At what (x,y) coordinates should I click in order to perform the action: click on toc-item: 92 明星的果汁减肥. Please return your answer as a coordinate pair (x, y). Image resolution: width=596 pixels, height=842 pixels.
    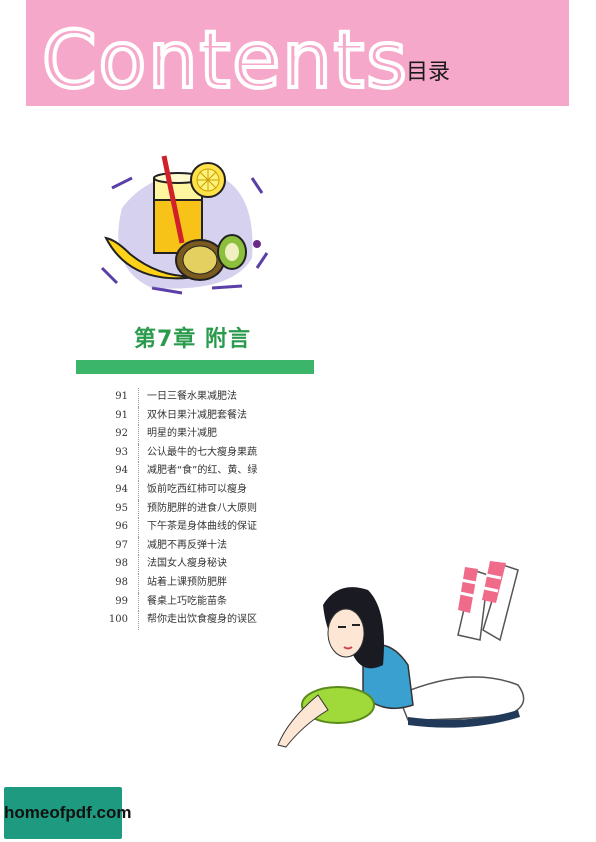
    Looking at the image, I should click on (250, 434).